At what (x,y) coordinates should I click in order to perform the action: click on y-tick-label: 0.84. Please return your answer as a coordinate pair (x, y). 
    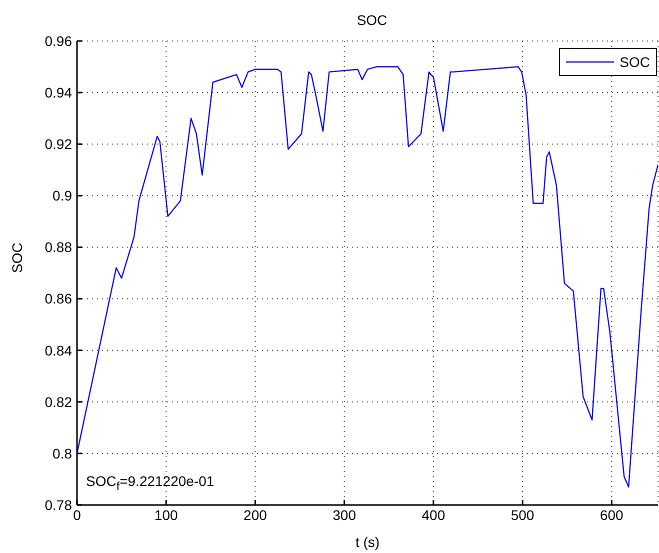
    Looking at the image, I should click on (58, 350).